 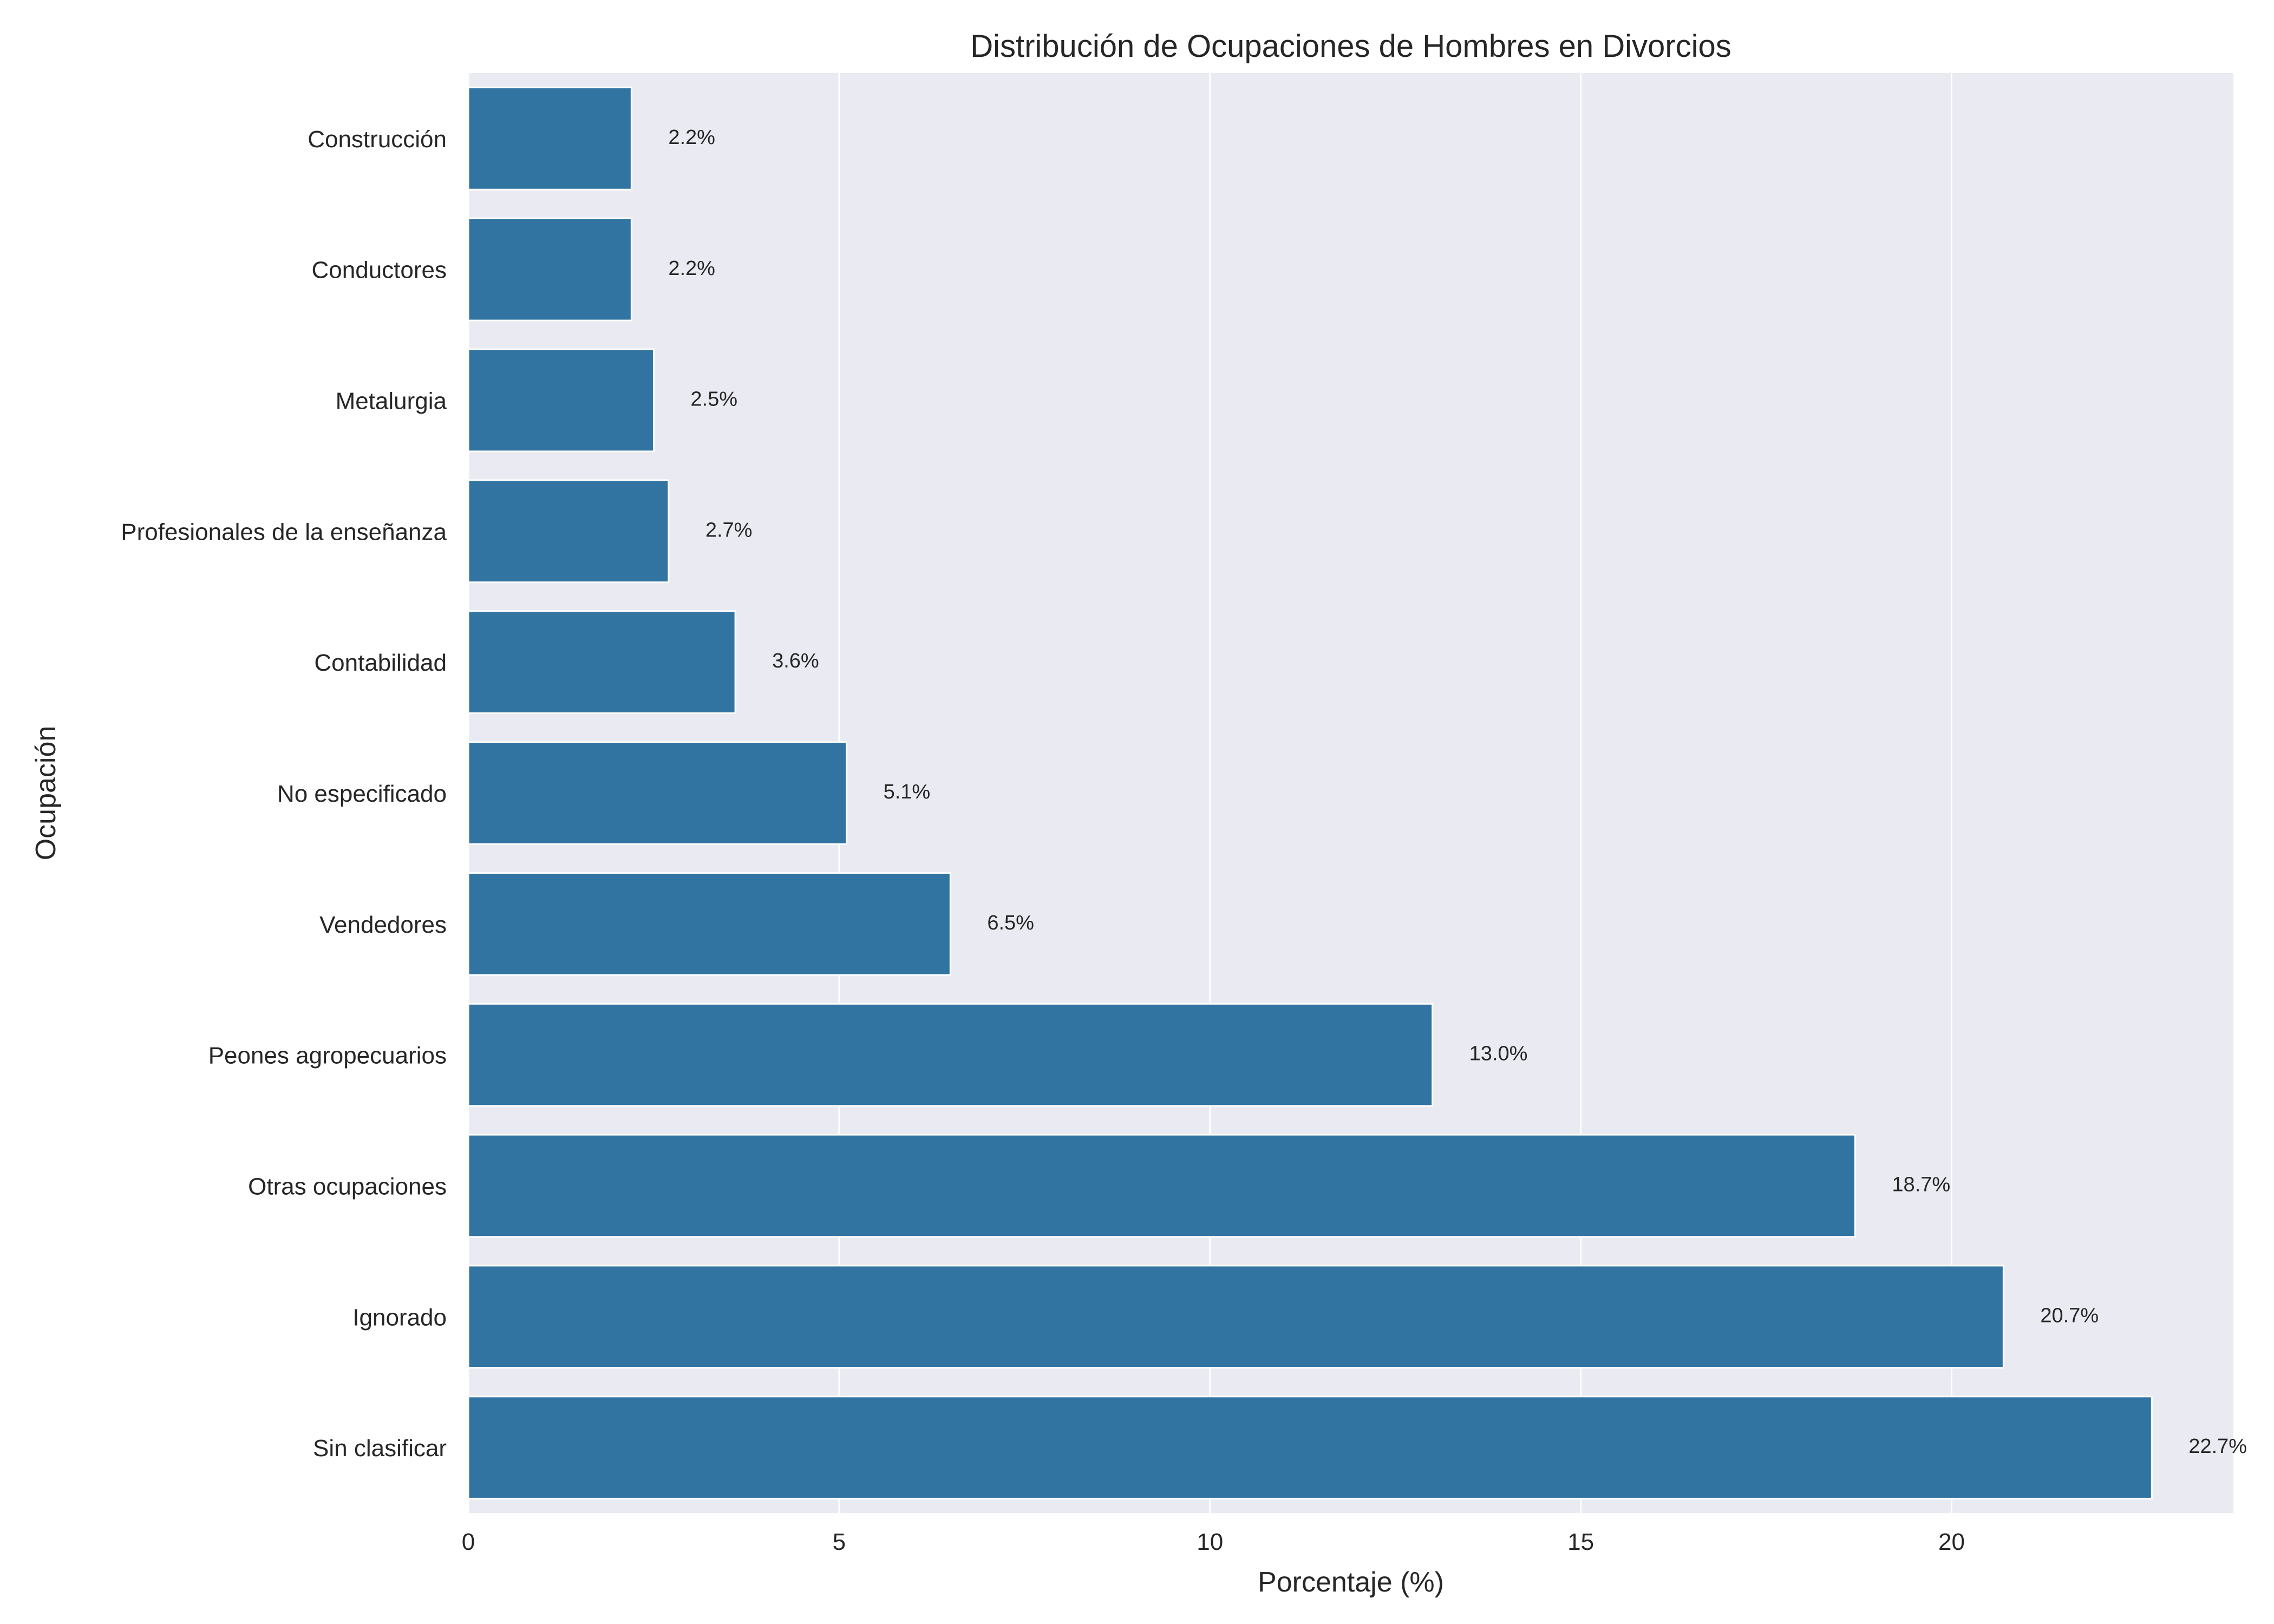 What do you see at coordinates (908, 792) in the screenshot?
I see `data-label: 5.1%` at bounding box center [908, 792].